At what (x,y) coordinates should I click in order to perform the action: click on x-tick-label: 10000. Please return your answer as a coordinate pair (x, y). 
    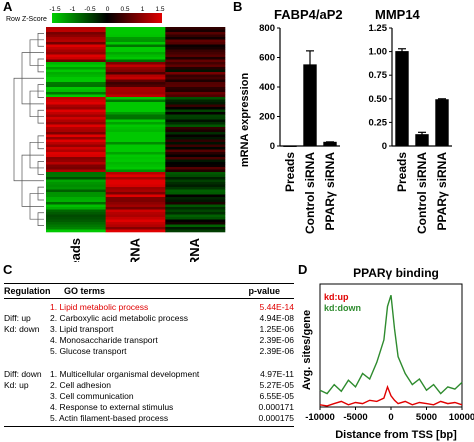
    Looking at the image, I should click on (461, 417).